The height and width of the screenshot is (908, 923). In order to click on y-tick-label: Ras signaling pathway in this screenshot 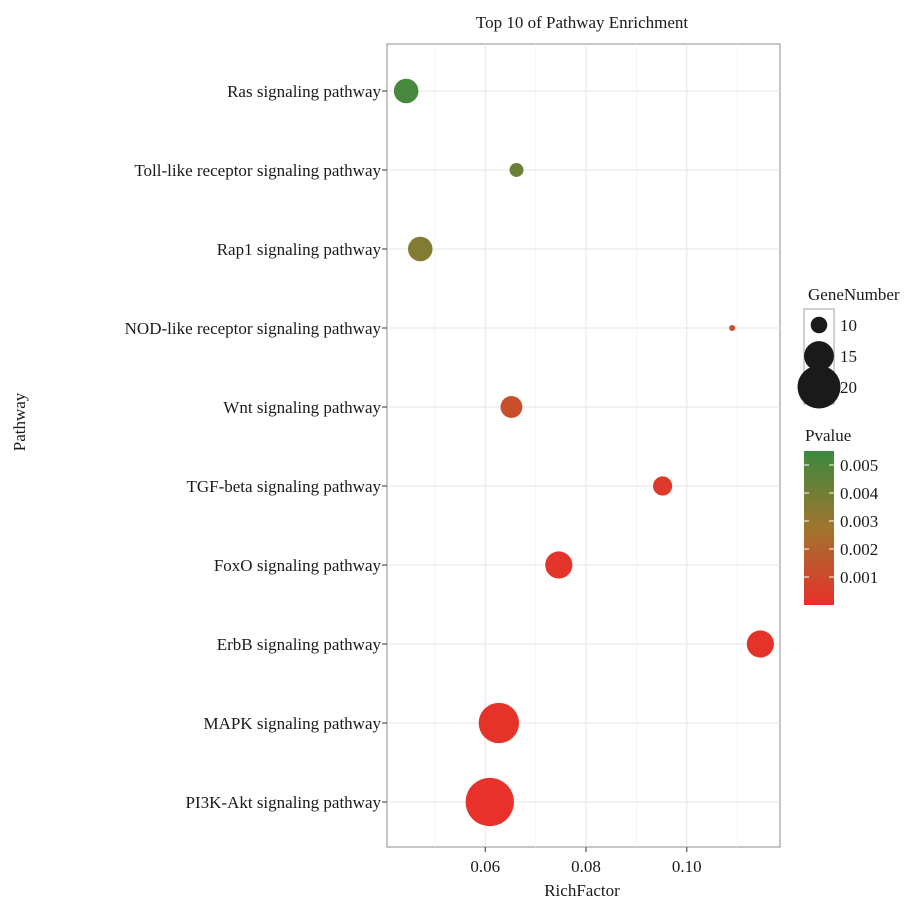, I will do `click(304, 91)`.